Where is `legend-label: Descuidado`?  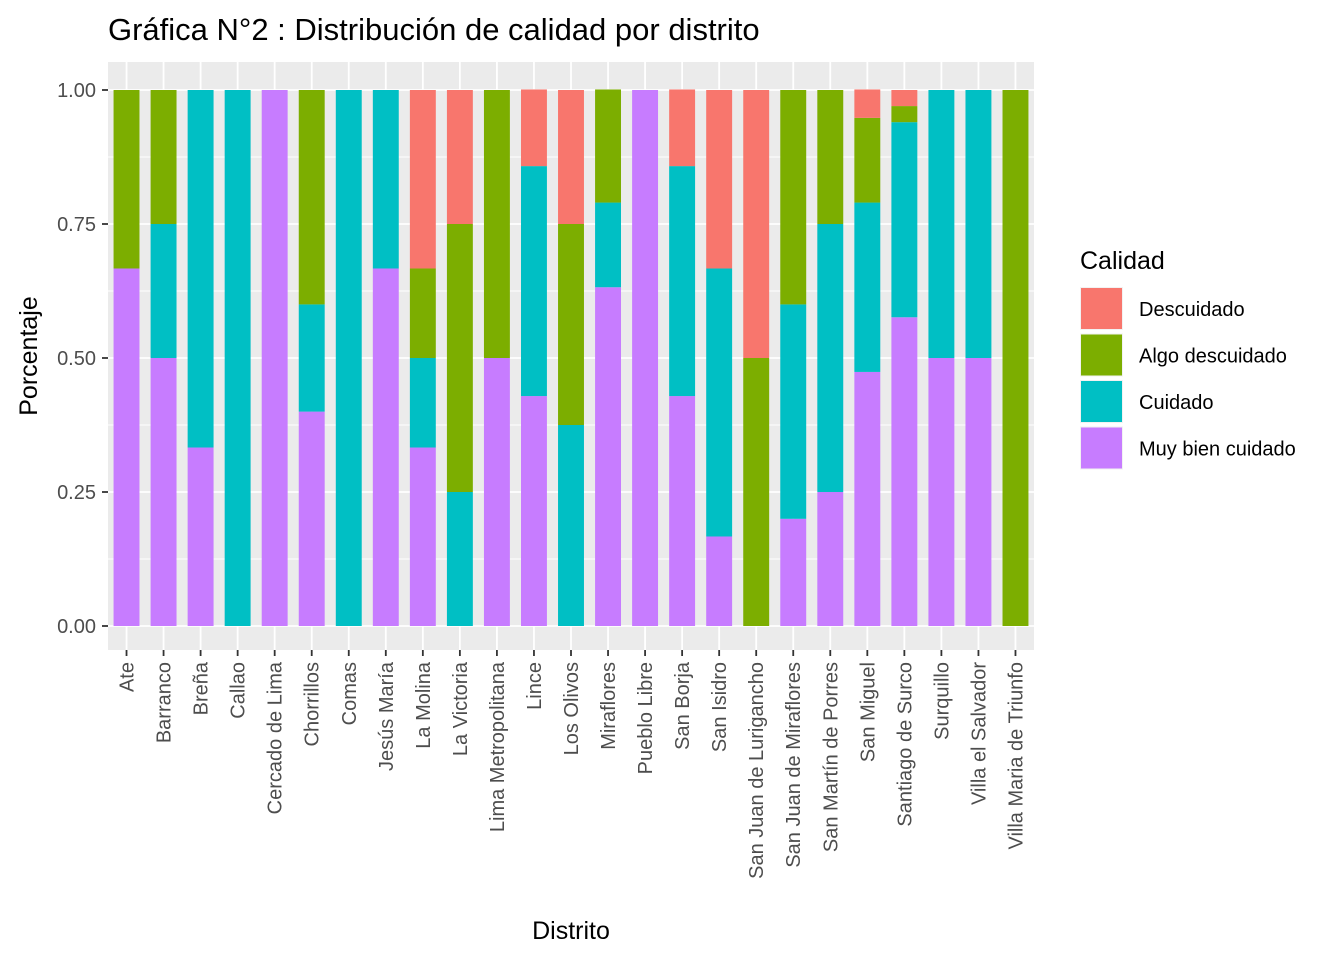 legend-label: Descuidado is located at coordinates (1192, 310).